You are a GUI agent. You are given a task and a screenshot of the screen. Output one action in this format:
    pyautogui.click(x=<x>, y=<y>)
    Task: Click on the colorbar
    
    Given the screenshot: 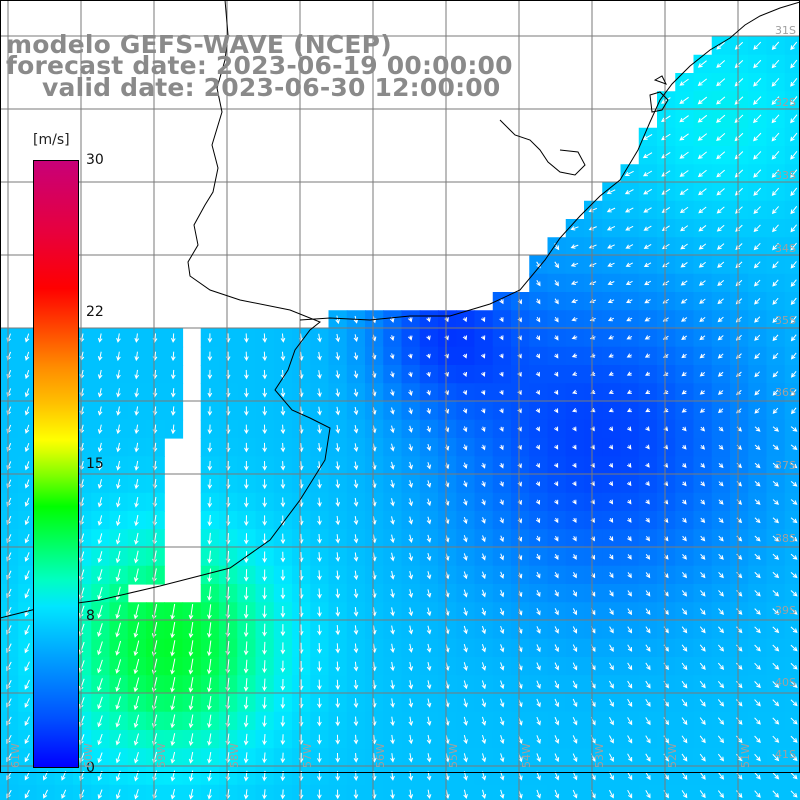 What is the action you would take?
    pyautogui.click(x=56, y=464)
    